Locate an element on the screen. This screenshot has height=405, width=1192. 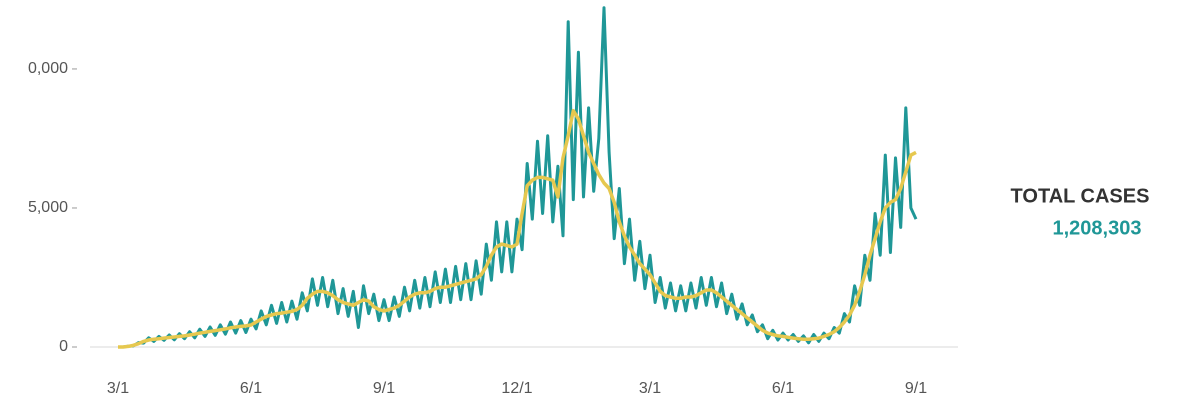
total-value: 1,208,303 is located at coordinates (1097, 228).